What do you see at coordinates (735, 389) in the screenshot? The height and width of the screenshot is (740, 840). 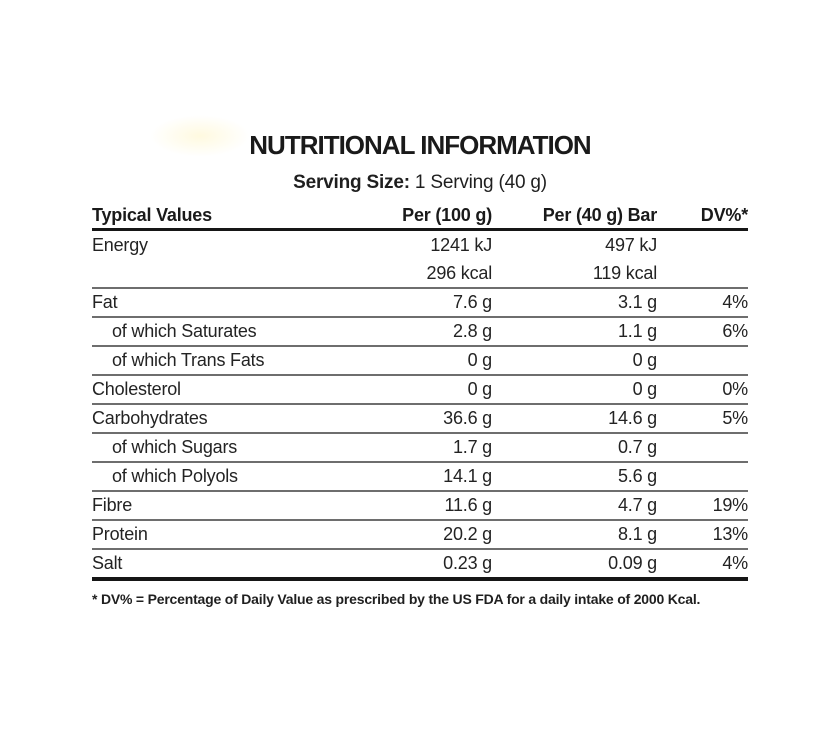 I see `cell-dv: 0%` at bounding box center [735, 389].